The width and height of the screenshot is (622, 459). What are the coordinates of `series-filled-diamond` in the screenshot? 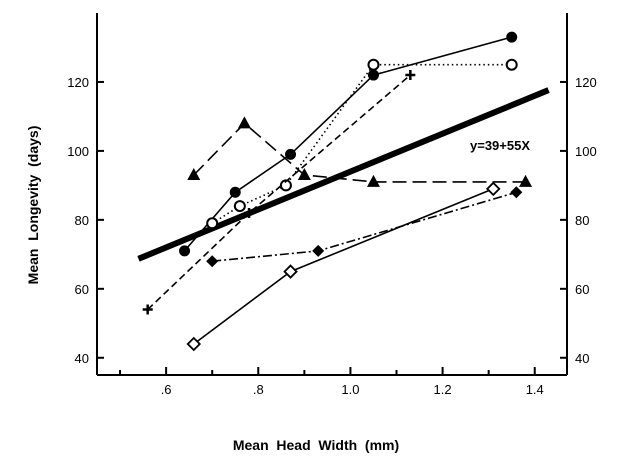 It's located at (364, 227).